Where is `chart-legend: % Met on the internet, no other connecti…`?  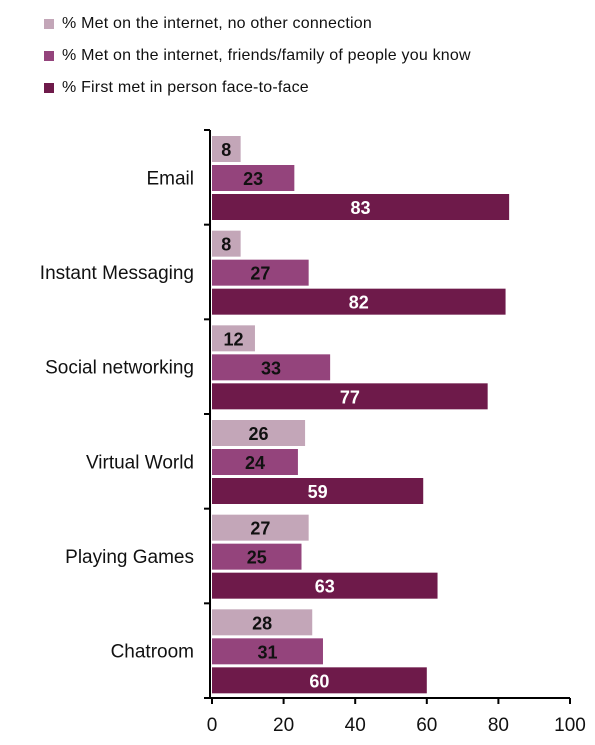 chart-legend: % Met on the internet, no other connecti… is located at coordinates (257, 56).